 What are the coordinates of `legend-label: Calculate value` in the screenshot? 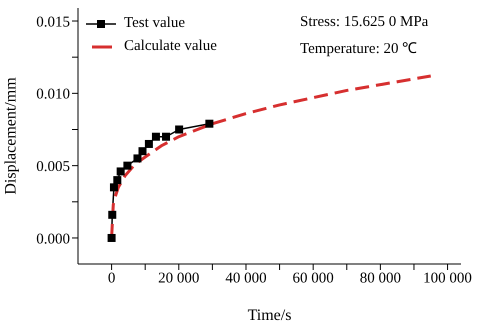 It's located at (170, 46).